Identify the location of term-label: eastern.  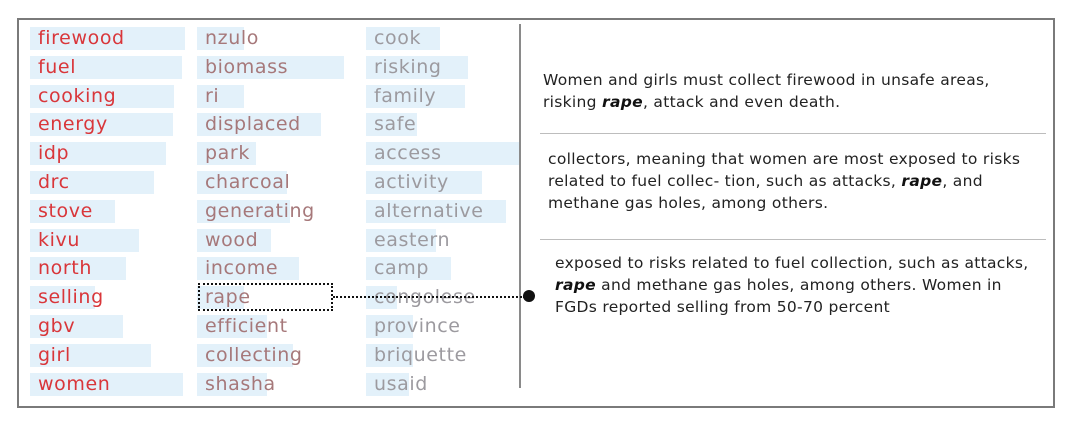
(412, 239).